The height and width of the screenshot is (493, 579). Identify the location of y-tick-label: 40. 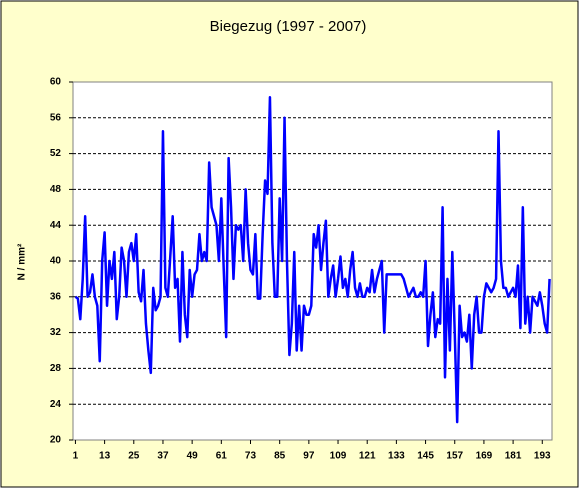
(56, 261).